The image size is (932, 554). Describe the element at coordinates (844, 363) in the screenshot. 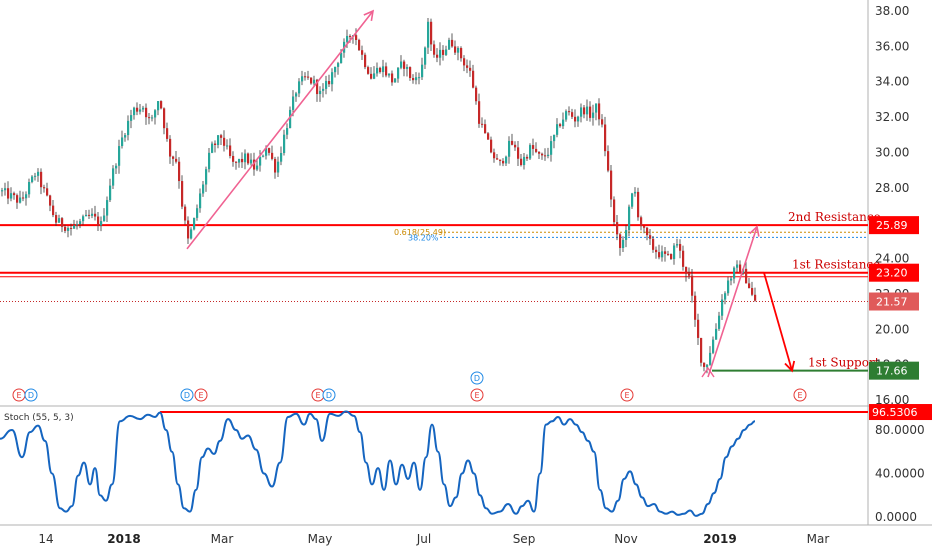

I see `first-support-label: 1st Support` at that location.